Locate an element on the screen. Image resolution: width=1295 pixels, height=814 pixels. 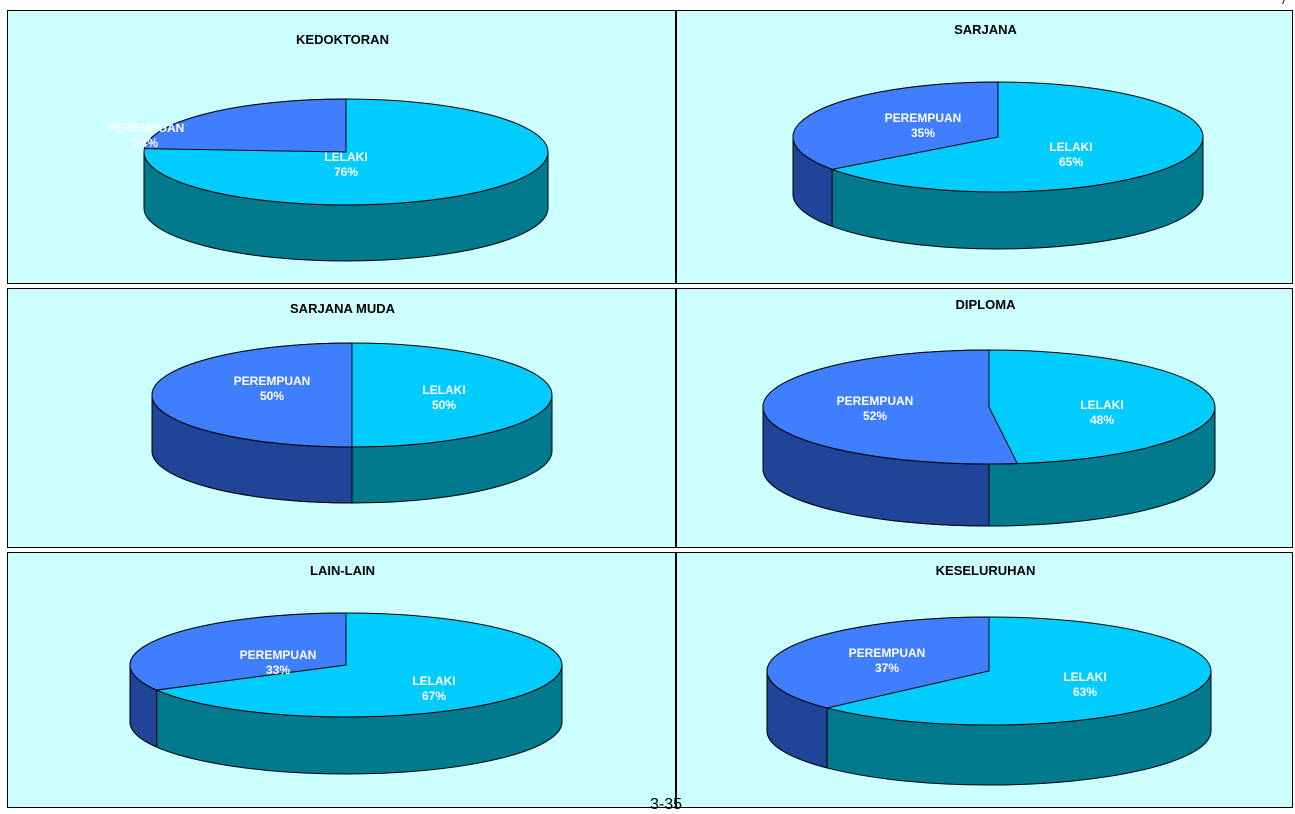
slice-value-perempuan: 37% is located at coordinates (887, 668).